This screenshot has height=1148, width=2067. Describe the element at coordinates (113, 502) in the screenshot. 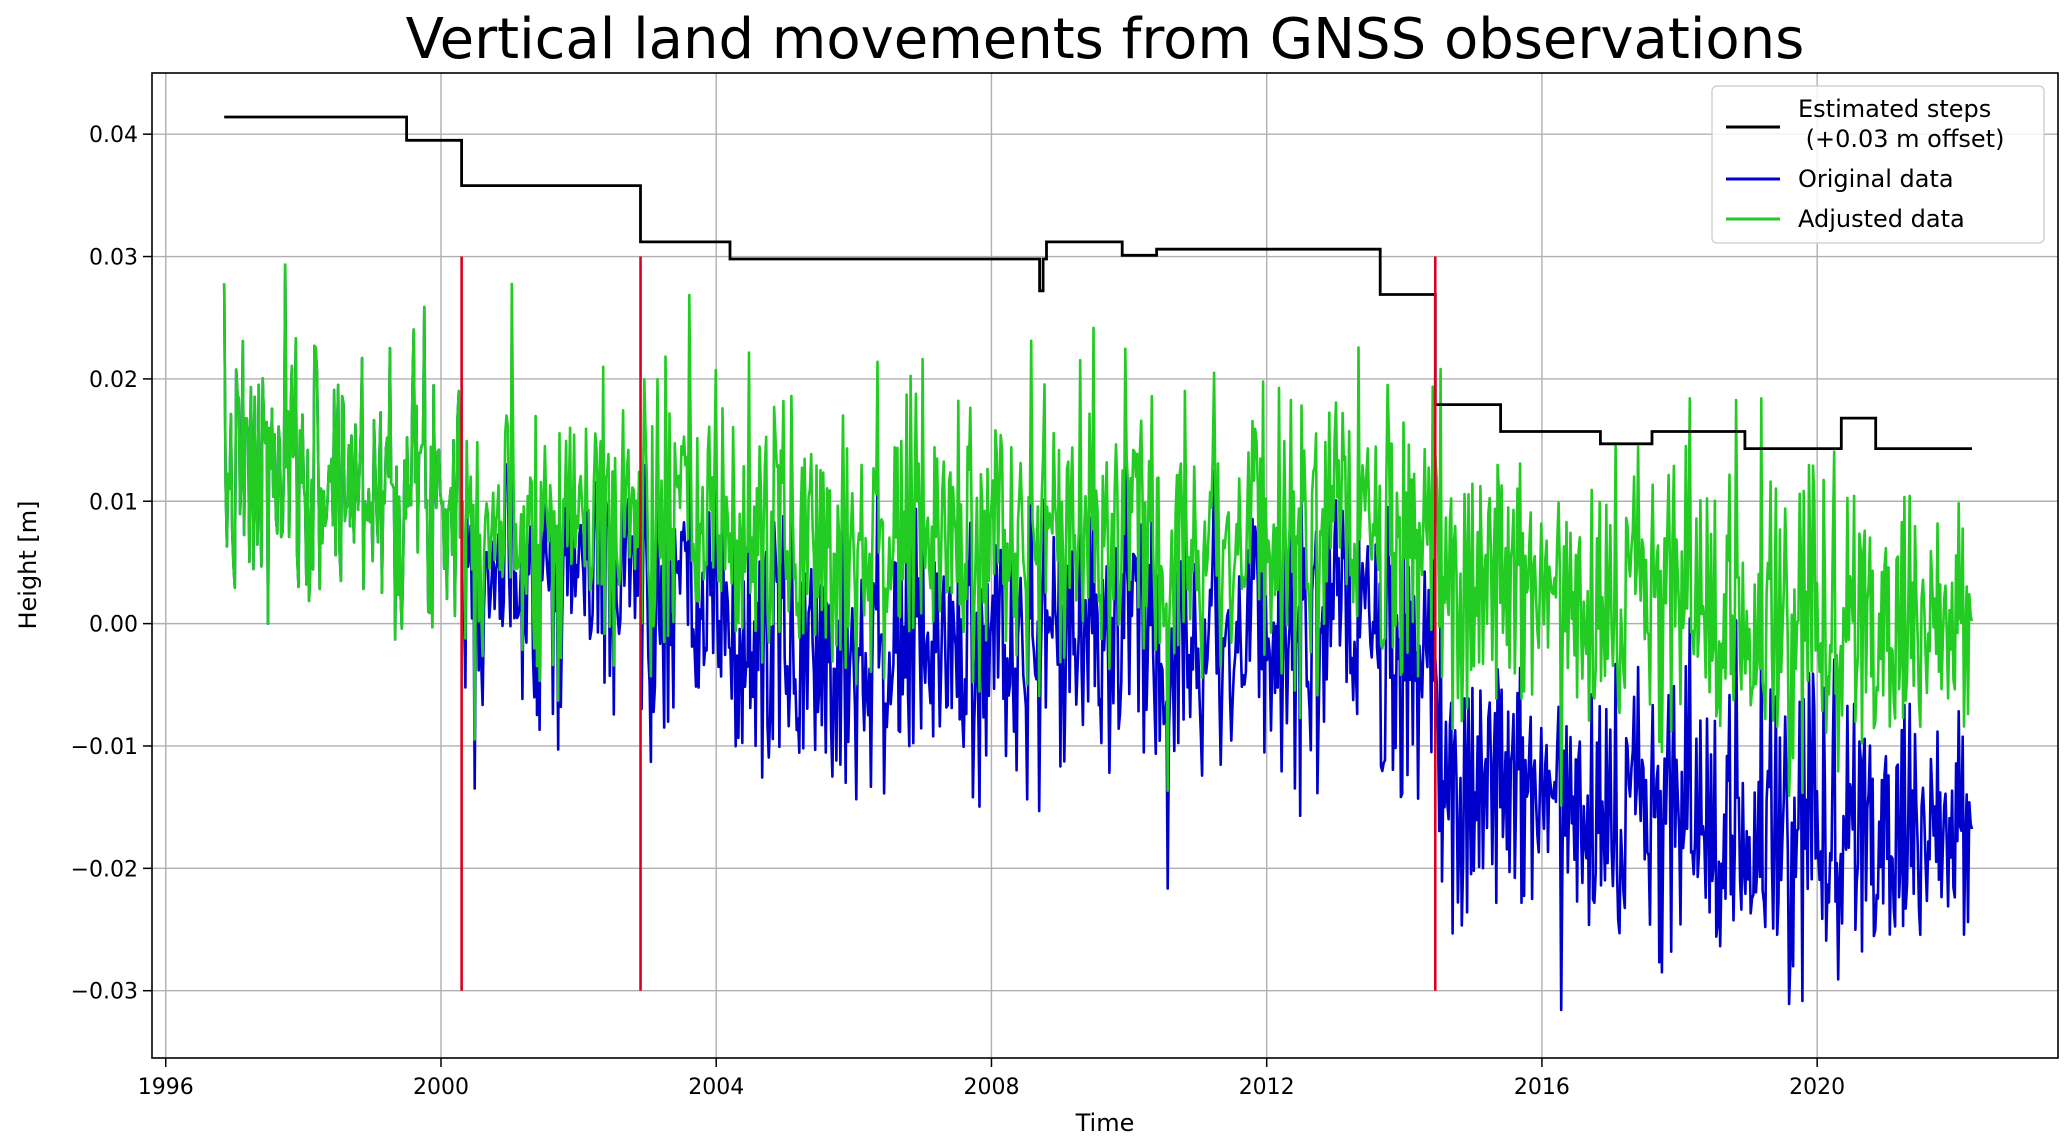

I see `y-tick-label: 0.01` at that location.